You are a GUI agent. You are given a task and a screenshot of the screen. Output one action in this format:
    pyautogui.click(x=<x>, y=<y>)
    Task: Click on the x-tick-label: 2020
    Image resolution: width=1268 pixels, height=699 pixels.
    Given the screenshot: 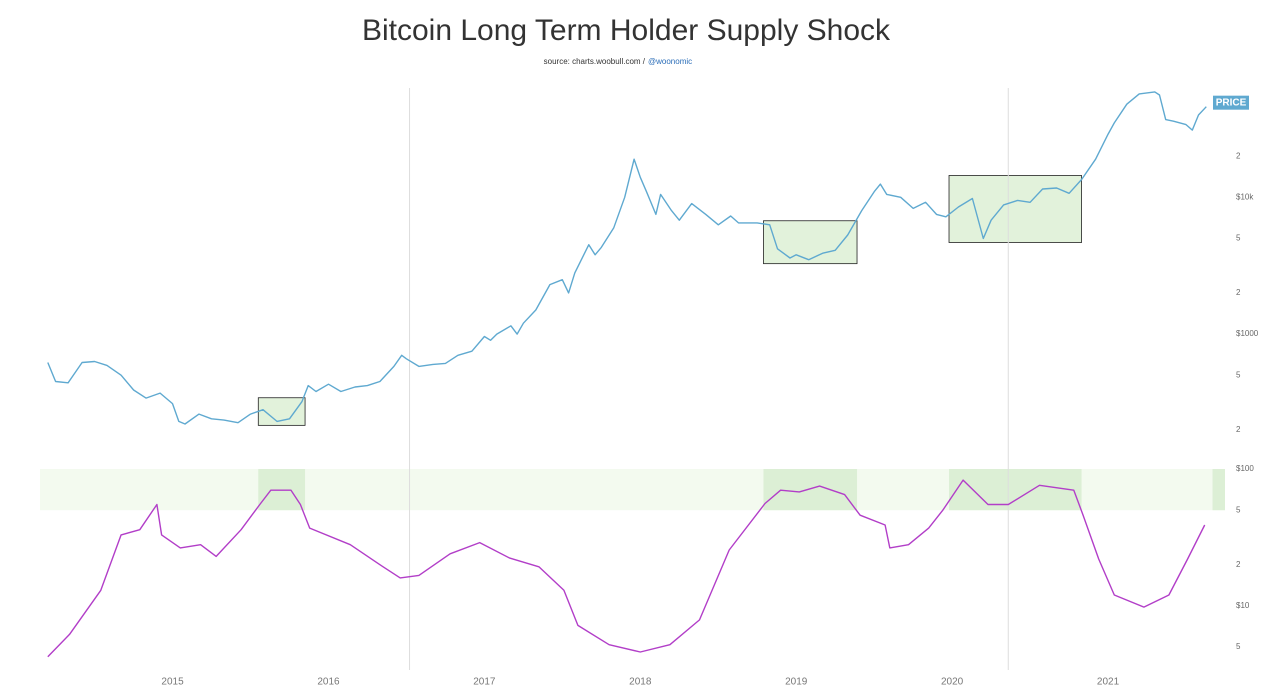 What is the action you would take?
    pyautogui.click(x=952, y=682)
    